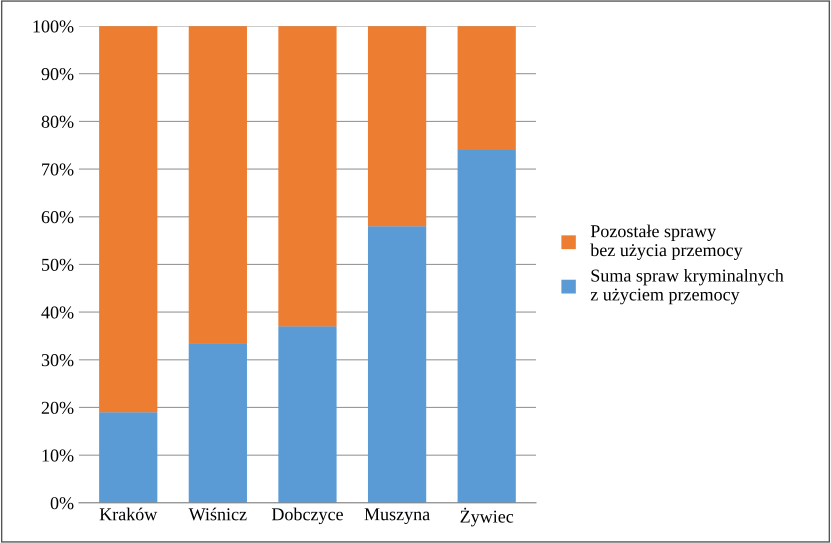  Describe the element at coordinates (397, 516) in the screenshot. I see `x-tick-label: Muszyna` at that location.